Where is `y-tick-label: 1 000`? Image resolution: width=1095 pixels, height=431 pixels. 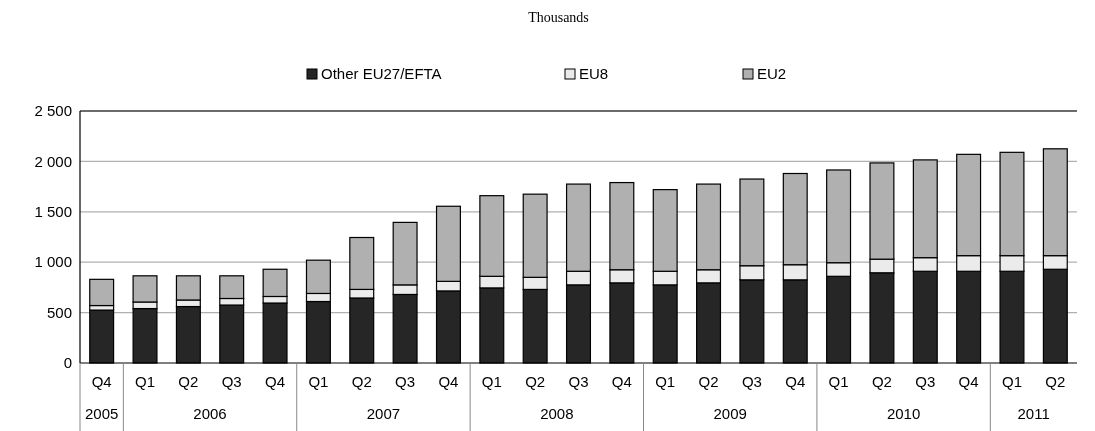 y-tick-label: 1 000 is located at coordinates (53, 262).